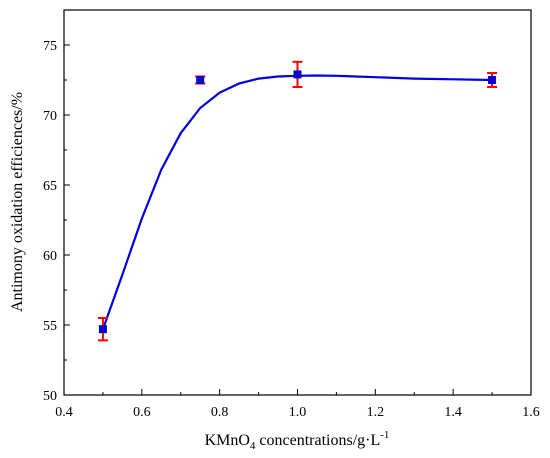 Image resolution: width=550 pixels, height=458 pixels. Describe the element at coordinates (384, 435) in the screenshot. I see `x-axis-title-superscript: -1` at that location.